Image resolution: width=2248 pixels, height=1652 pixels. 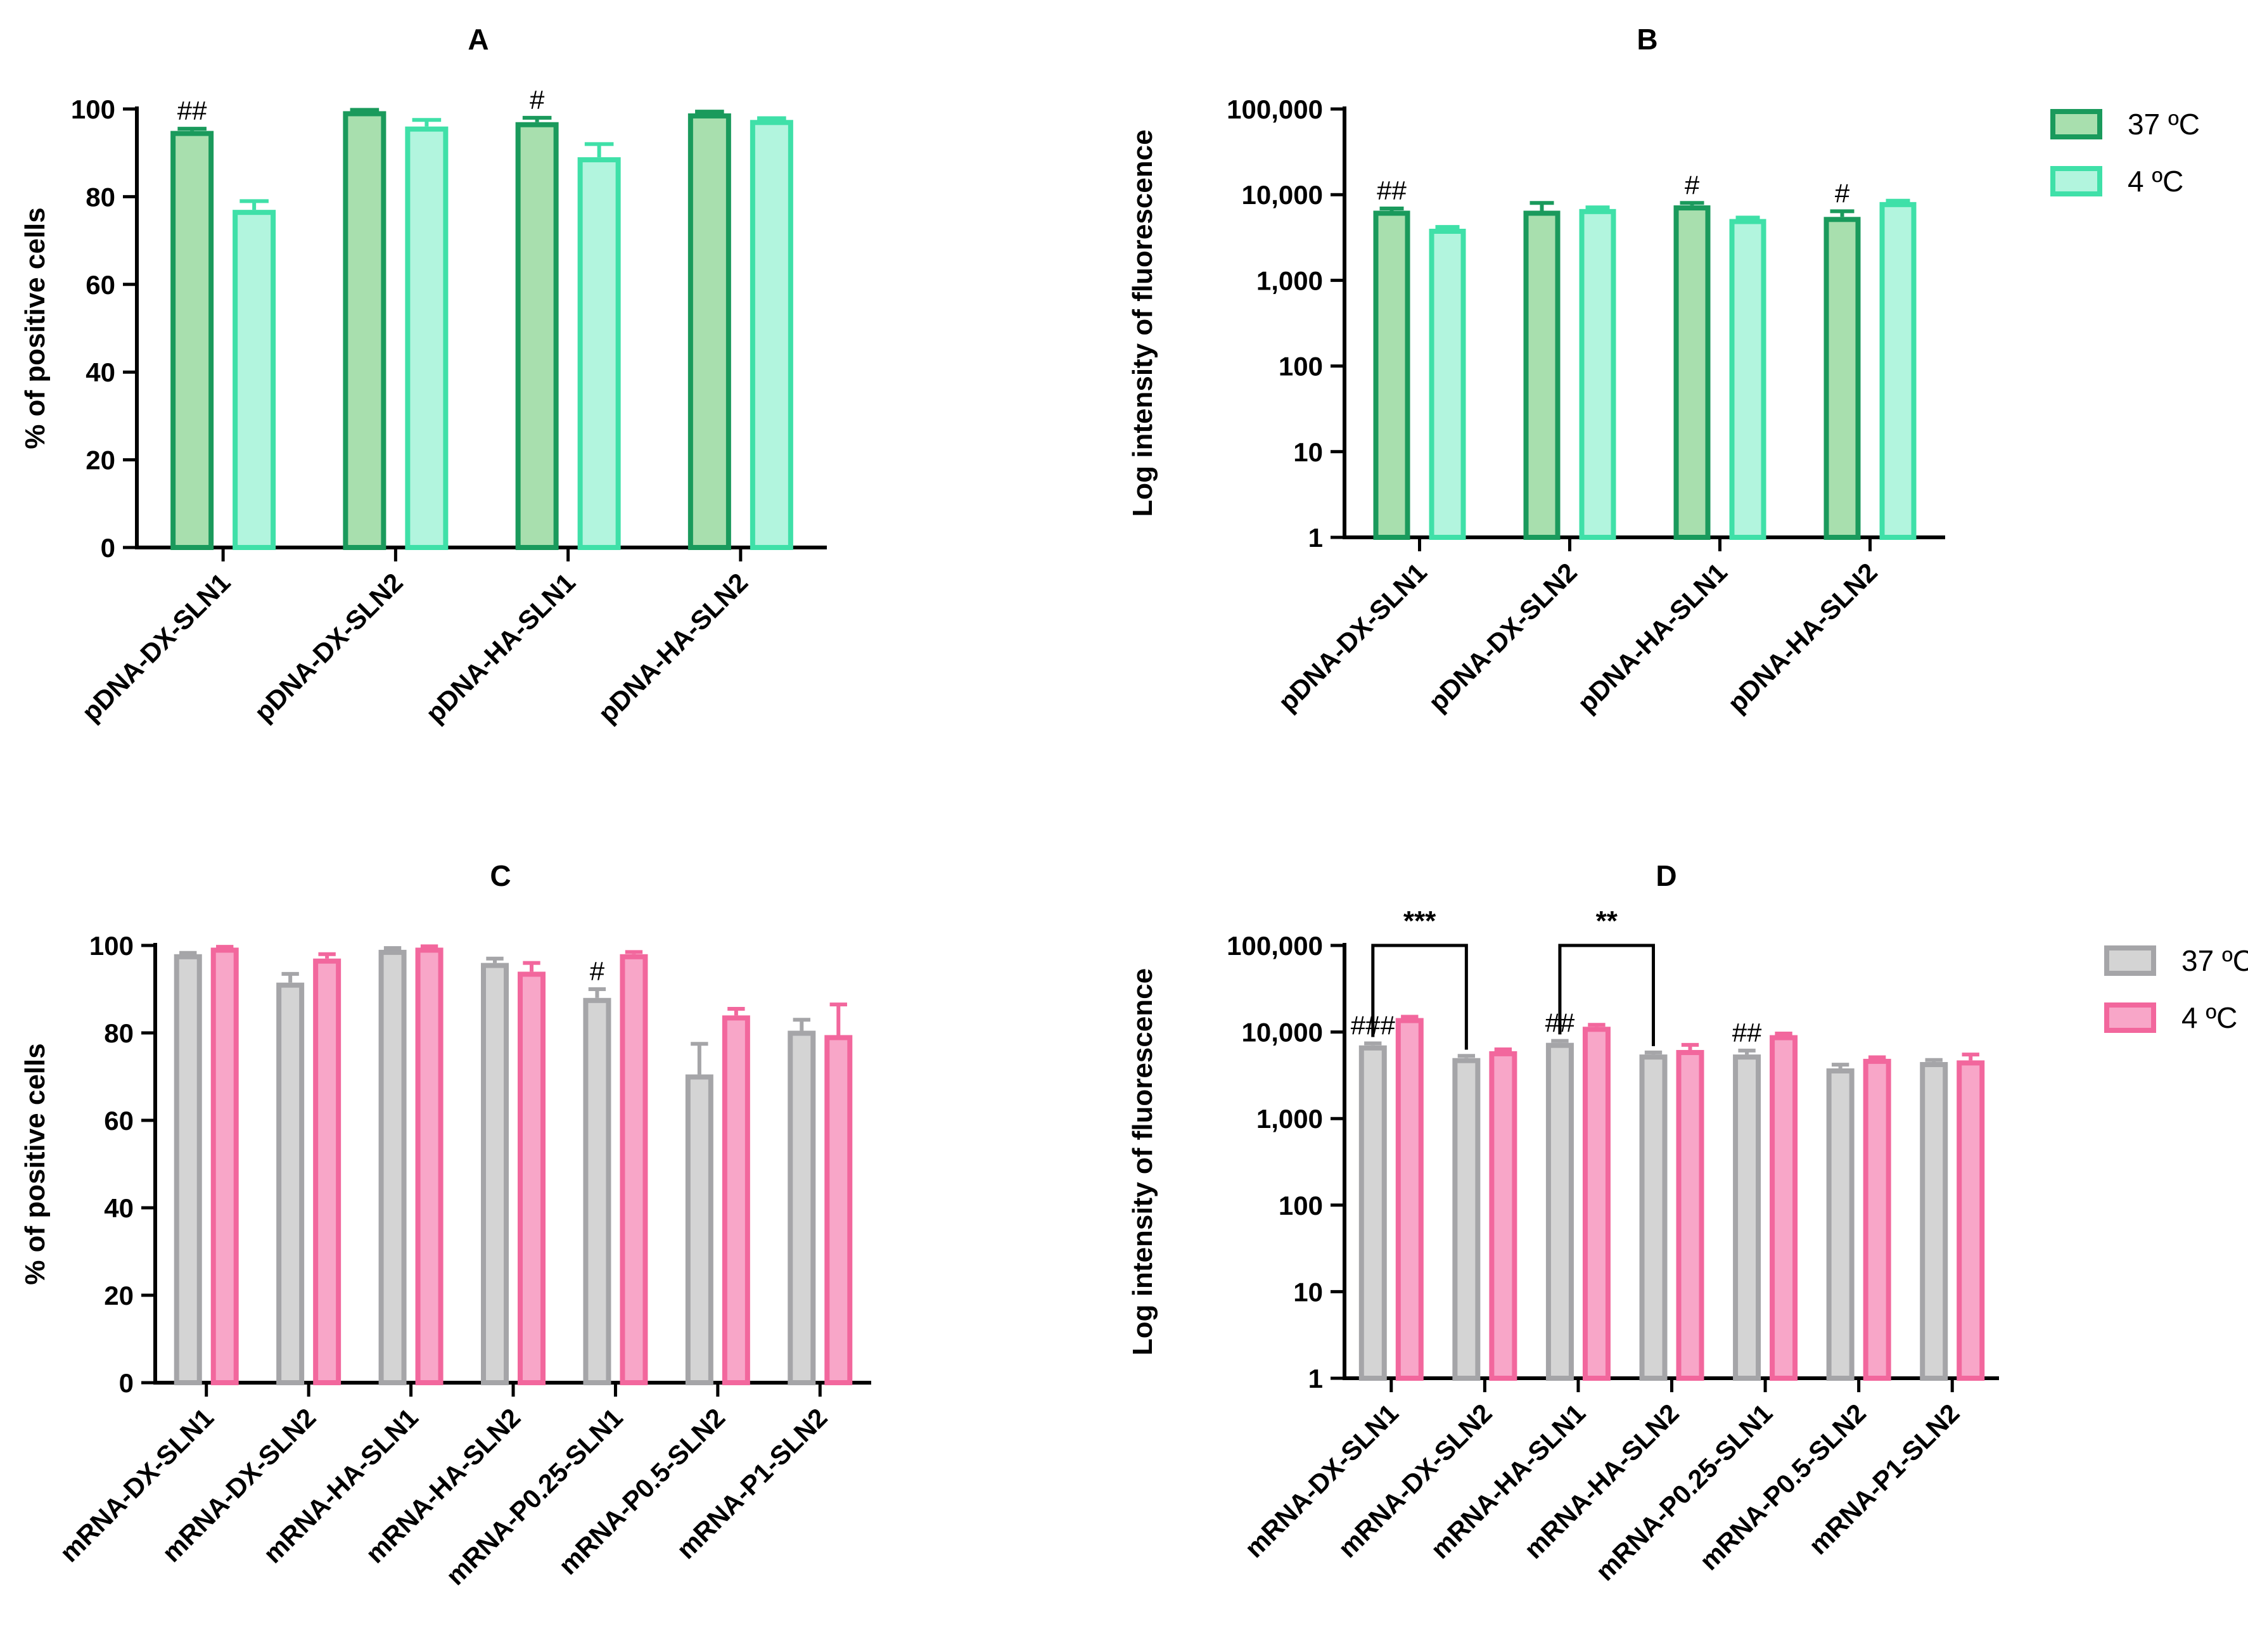 What do you see at coordinates (1606, 995) in the screenshot?
I see `significance-bracket` at bounding box center [1606, 995].